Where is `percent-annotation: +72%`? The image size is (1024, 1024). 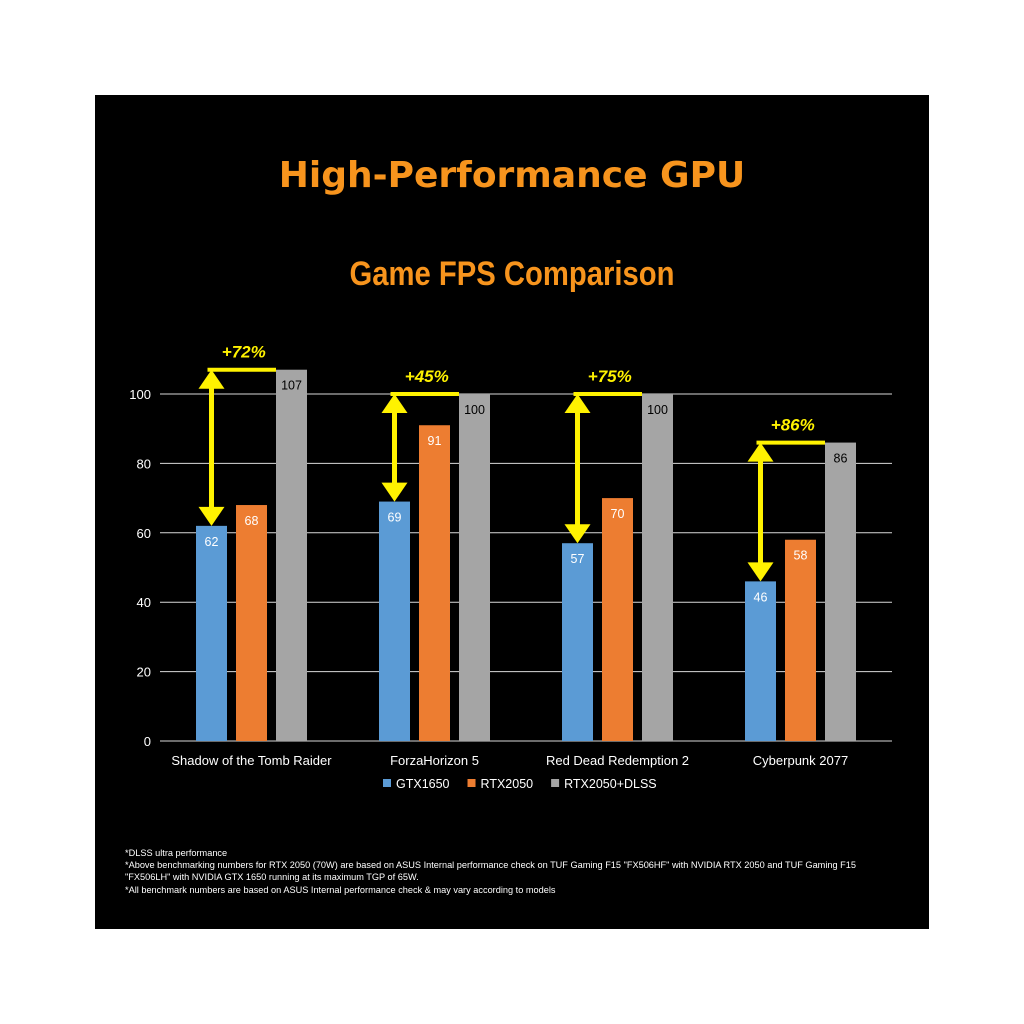 percent-annotation: +72% is located at coordinates (244, 352).